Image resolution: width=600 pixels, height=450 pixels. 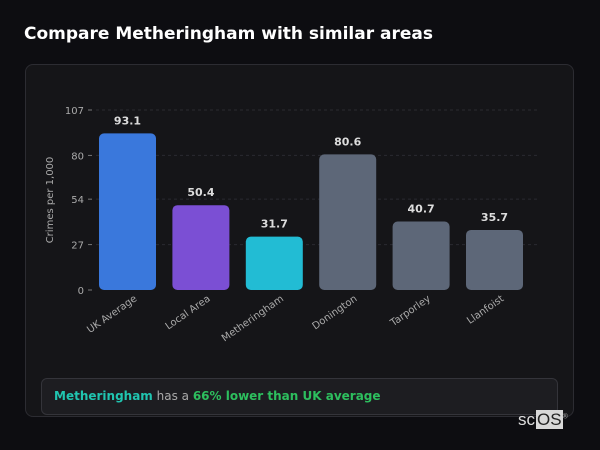 I want to click on value-label: 31.7, so click(x=274, y=224).